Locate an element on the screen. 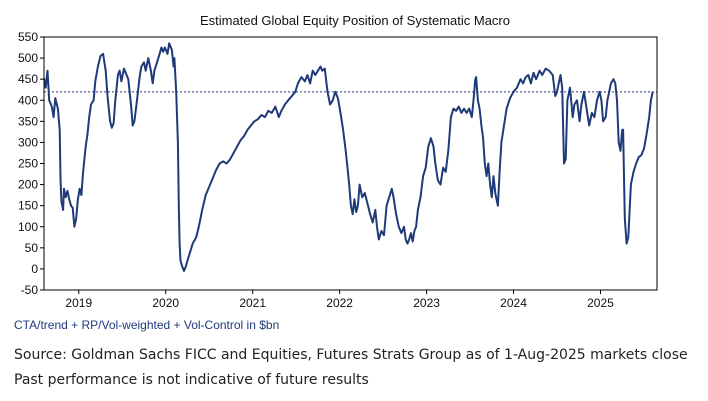 The width and height of the screenshot is (708, 401). x-tick-label: 2019 is located at coordinates (78, 303).